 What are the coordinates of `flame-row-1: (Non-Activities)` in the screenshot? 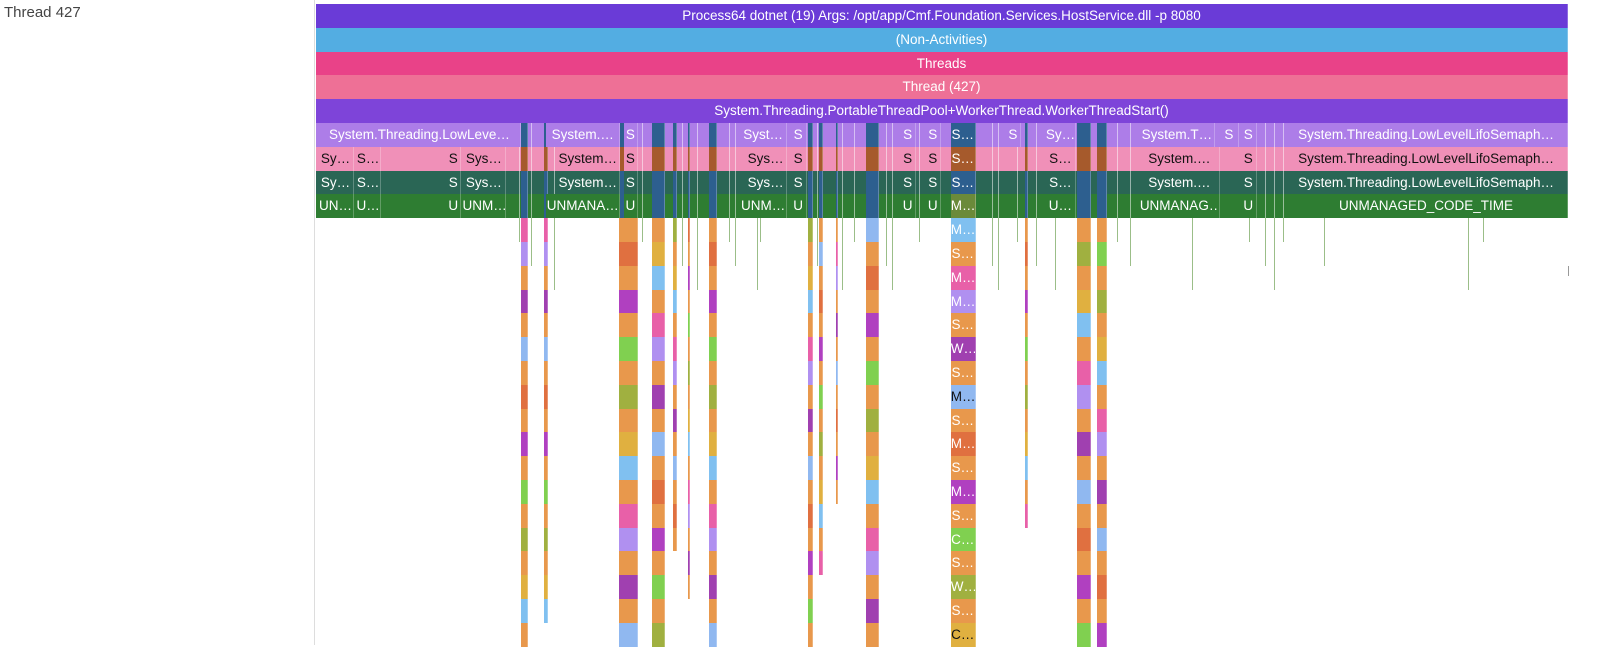 It's located at (942, 39).